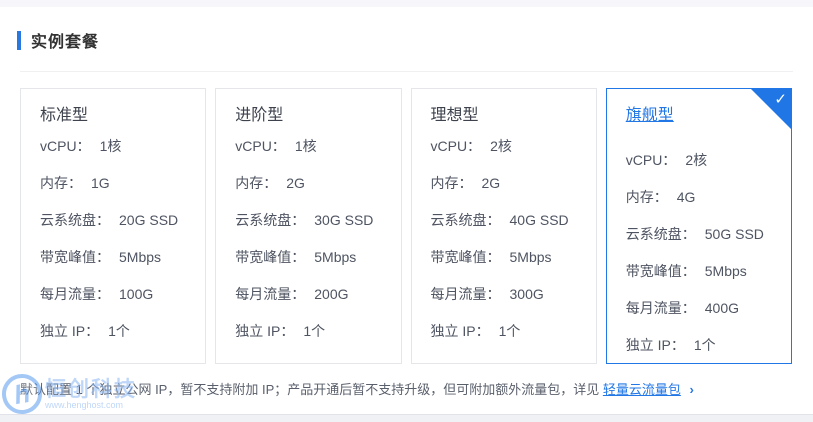 The height and width of the screenshot is (422, 813). Describe the element at coordinates (504, 293) in the screenshot. I see `spec-row-traffic: 每月流量： 300G` at that location.